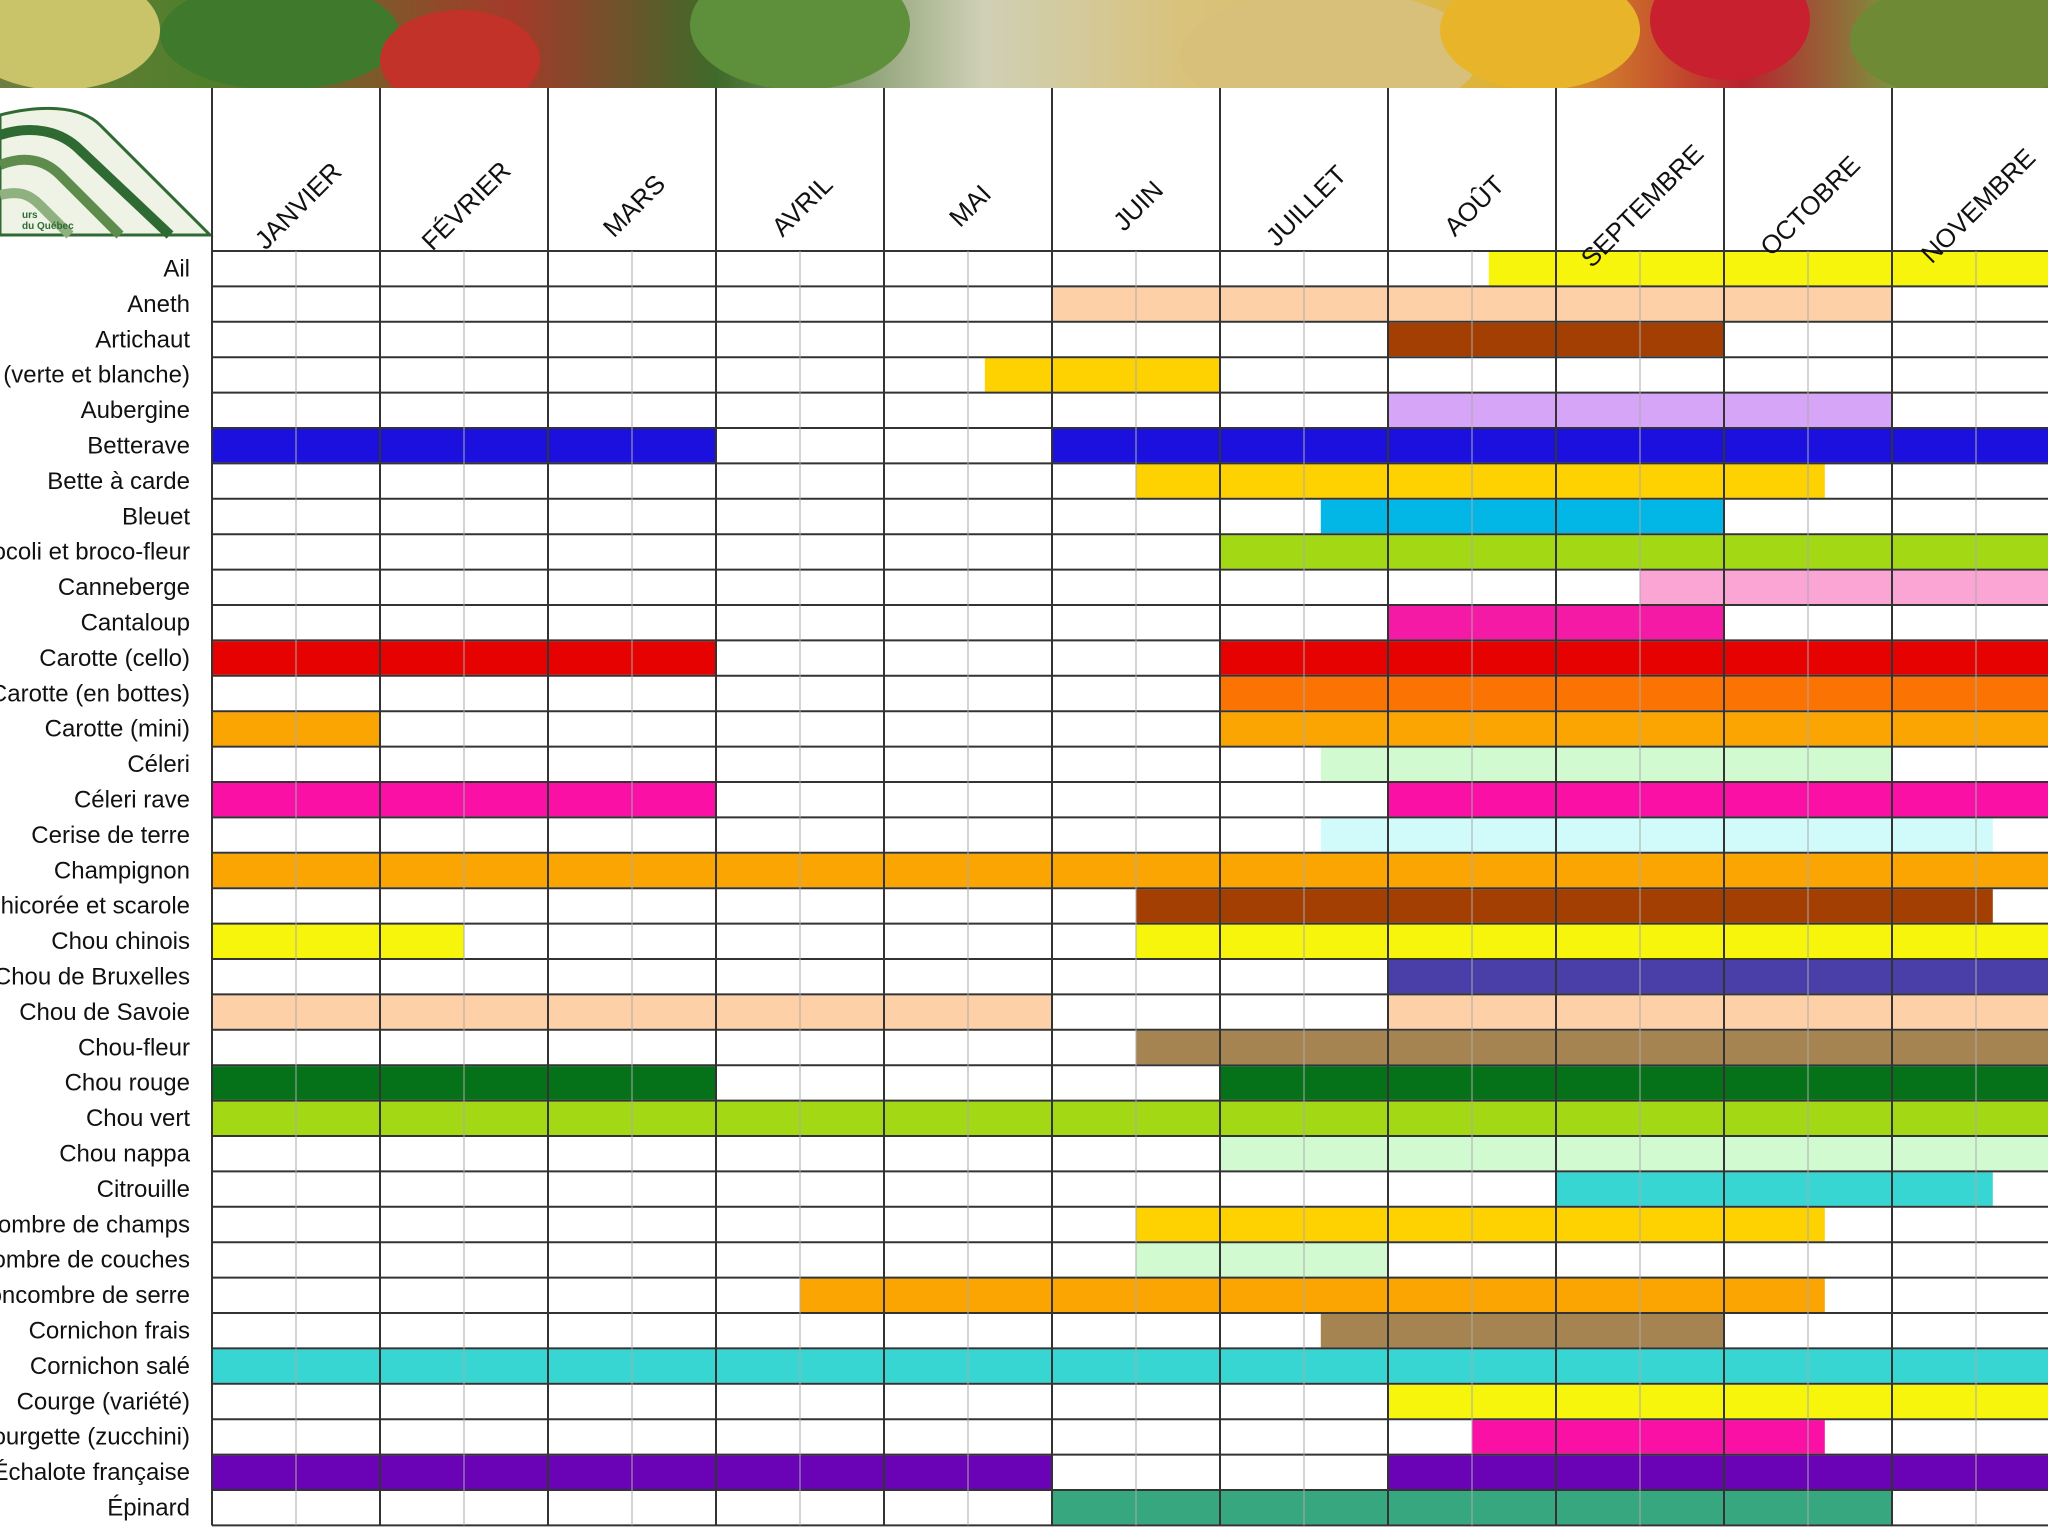  Describe the element at coordinates (1978, 205) in the screenshot. I see `month-label-10: NOVEMBRE` at that location.